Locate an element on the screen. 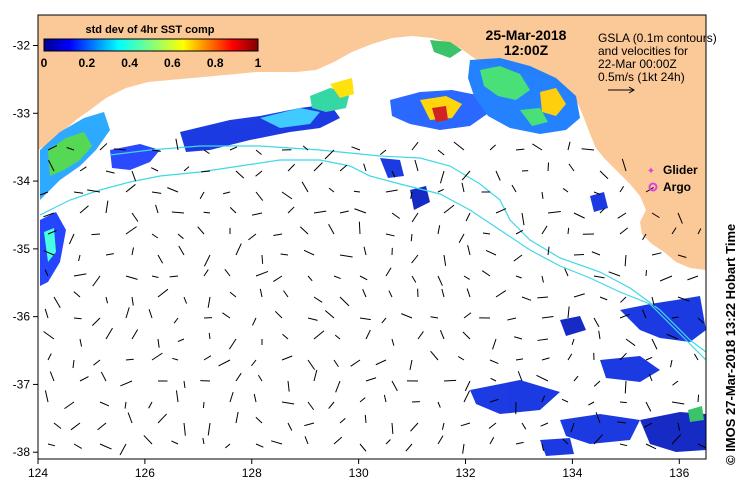  y-tick-label: -34 is located at coordinates (22, 181).